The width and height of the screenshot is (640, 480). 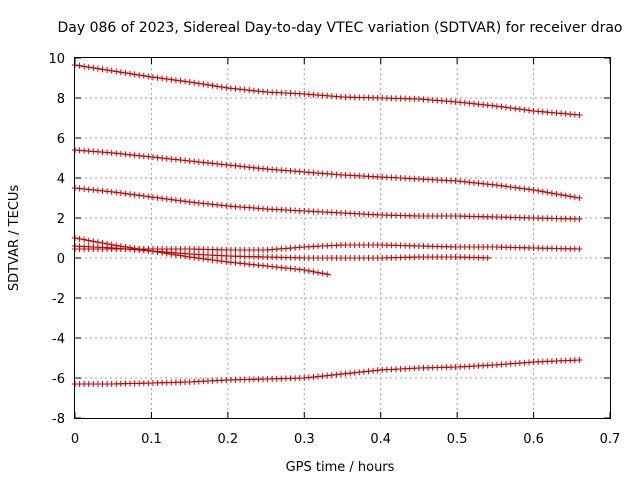 What do you see at coordinates (75, 439) in the screenshot?
I see `x-tick-label: 0` at bounding box center [75, 439].